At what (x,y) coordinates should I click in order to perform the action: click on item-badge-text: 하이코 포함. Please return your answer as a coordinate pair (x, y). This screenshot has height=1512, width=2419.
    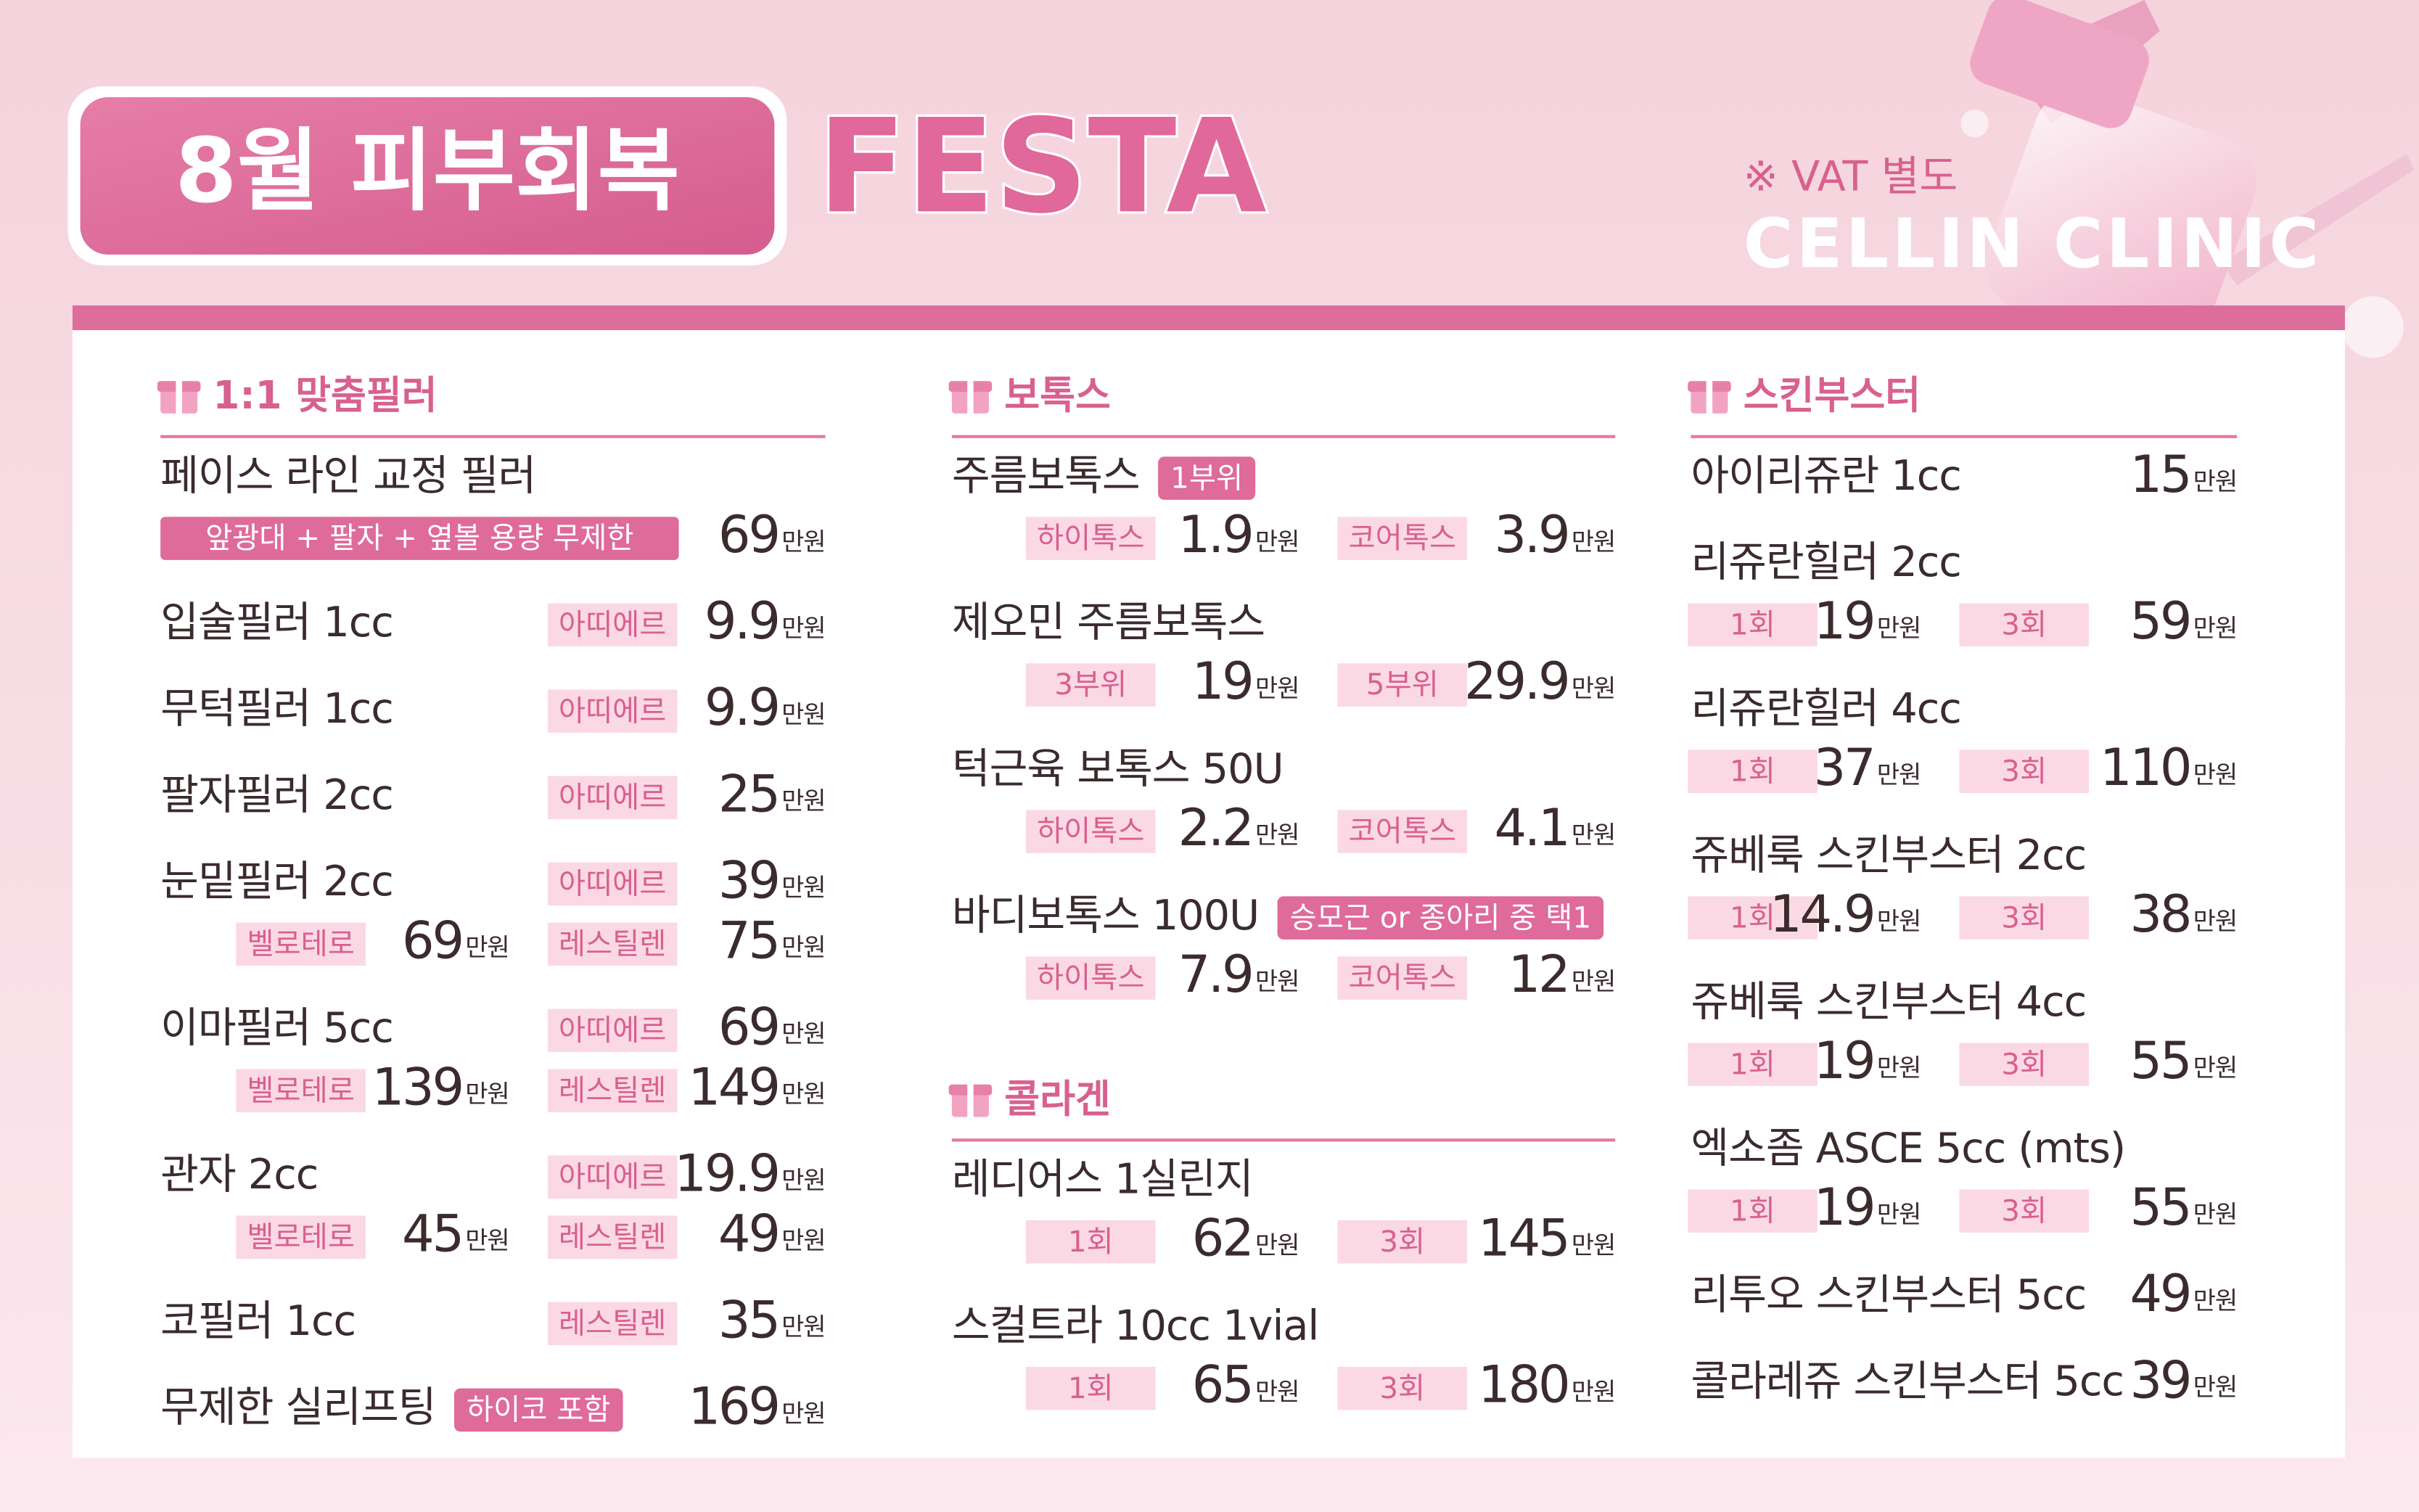
    Looking at the image, I should click on (539, 1410).